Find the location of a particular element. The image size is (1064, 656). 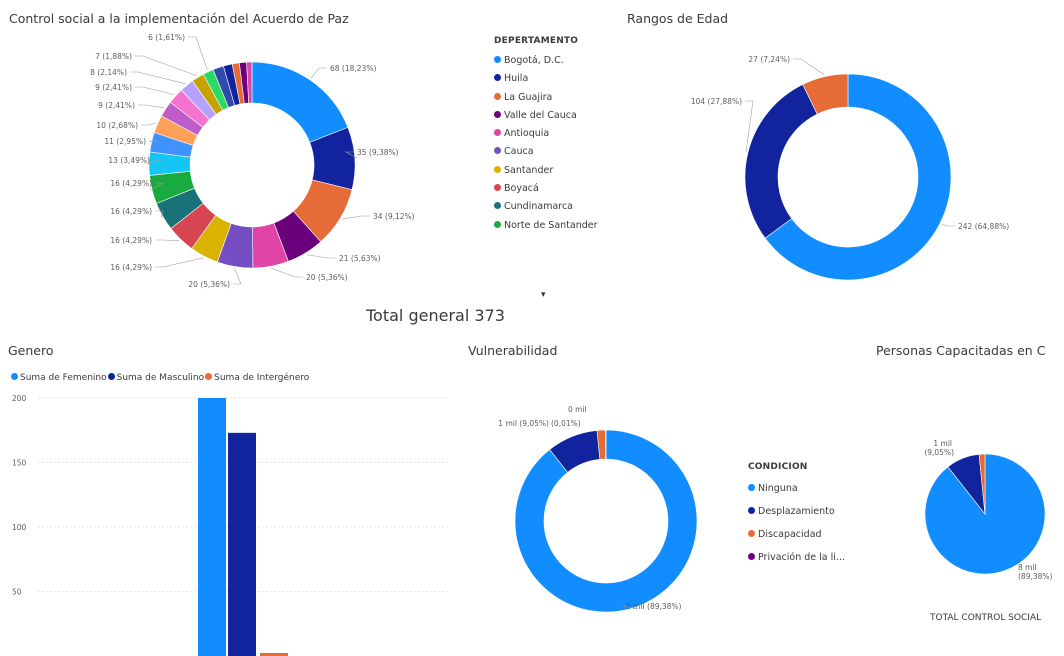

dept-data-label: 10 (2,68%) is located at coordinates (117, 125).